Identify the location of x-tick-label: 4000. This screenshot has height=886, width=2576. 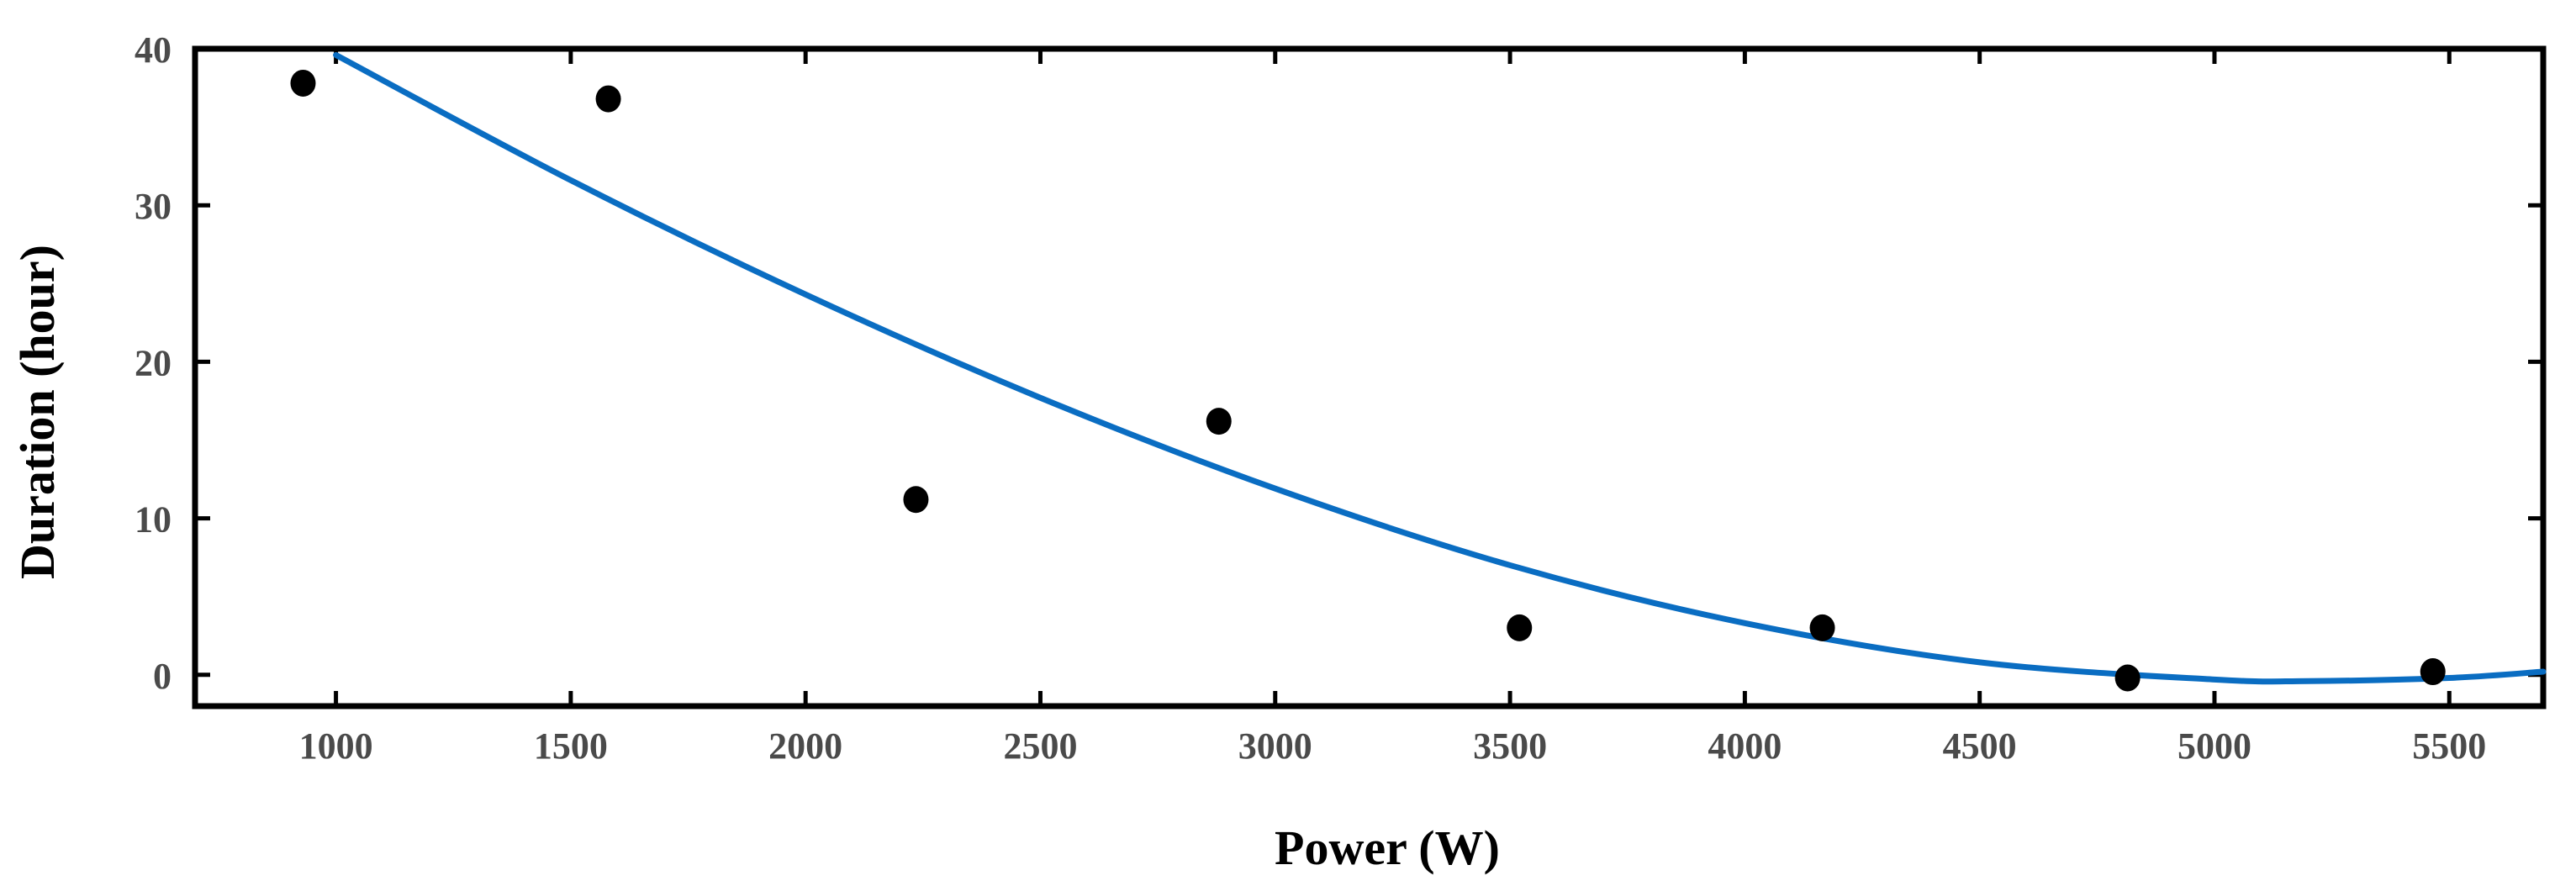
(1745, 746).